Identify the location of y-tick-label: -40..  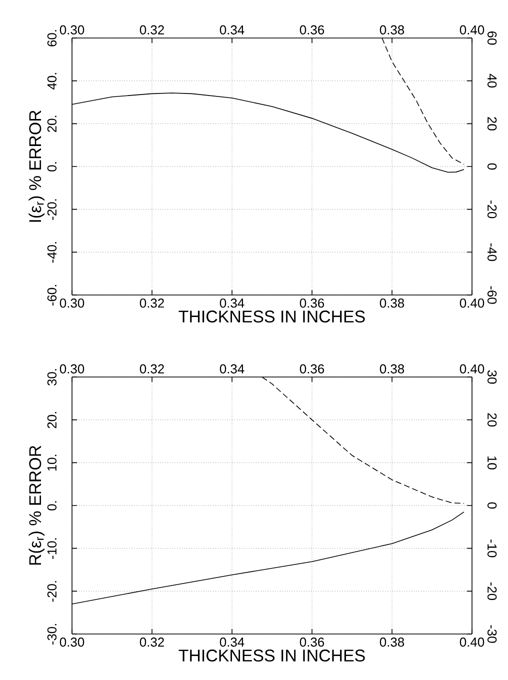
(52, 252).